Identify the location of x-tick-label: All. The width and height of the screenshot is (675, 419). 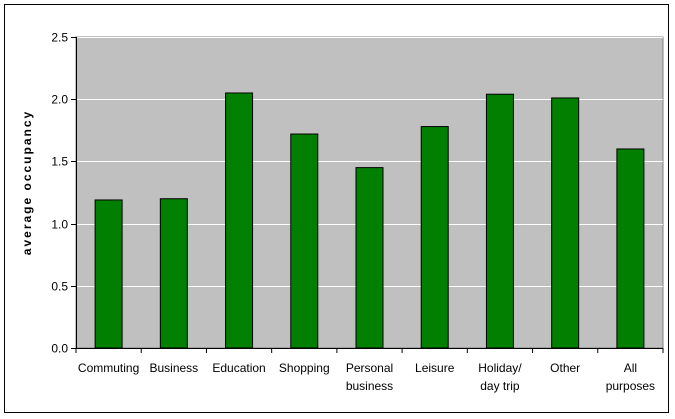
(630, 368).